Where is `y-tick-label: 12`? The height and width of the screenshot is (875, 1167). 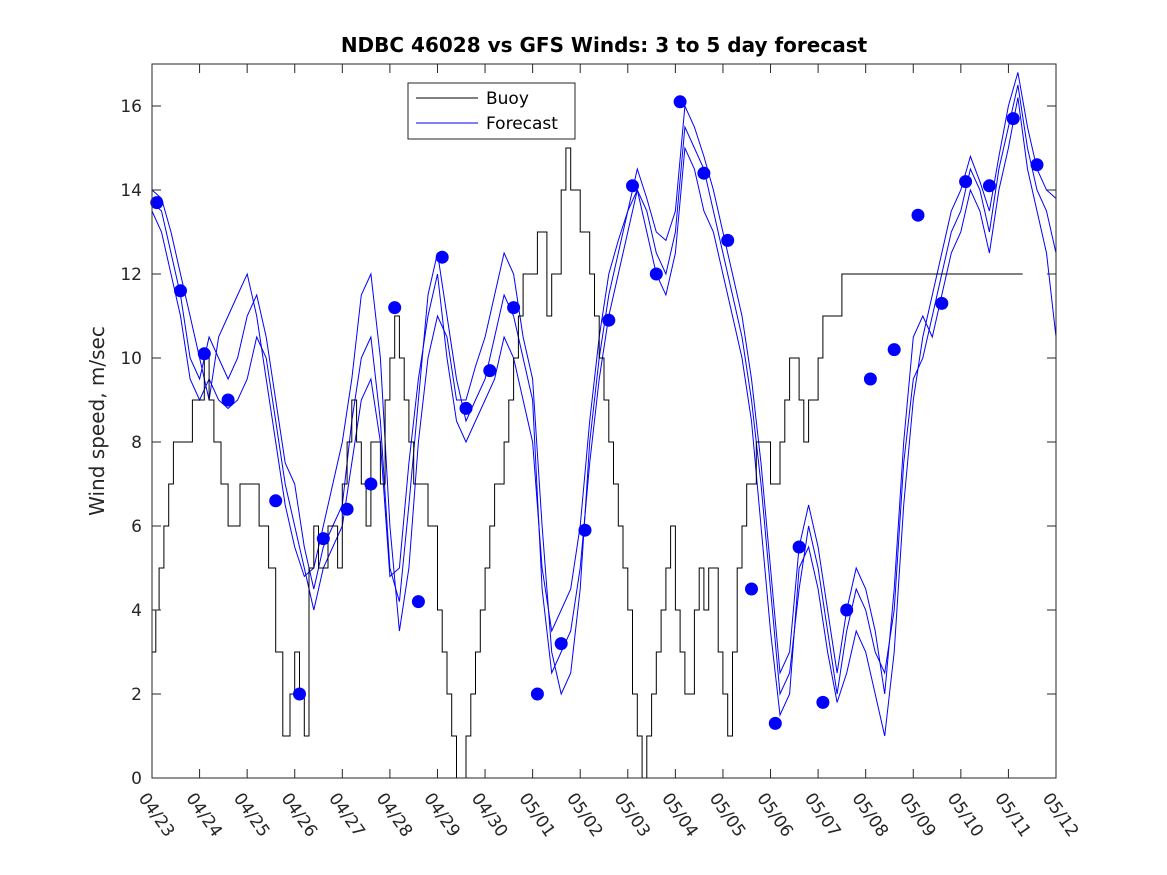
y-tick-label: 12 is located at coordinates (131, 275).